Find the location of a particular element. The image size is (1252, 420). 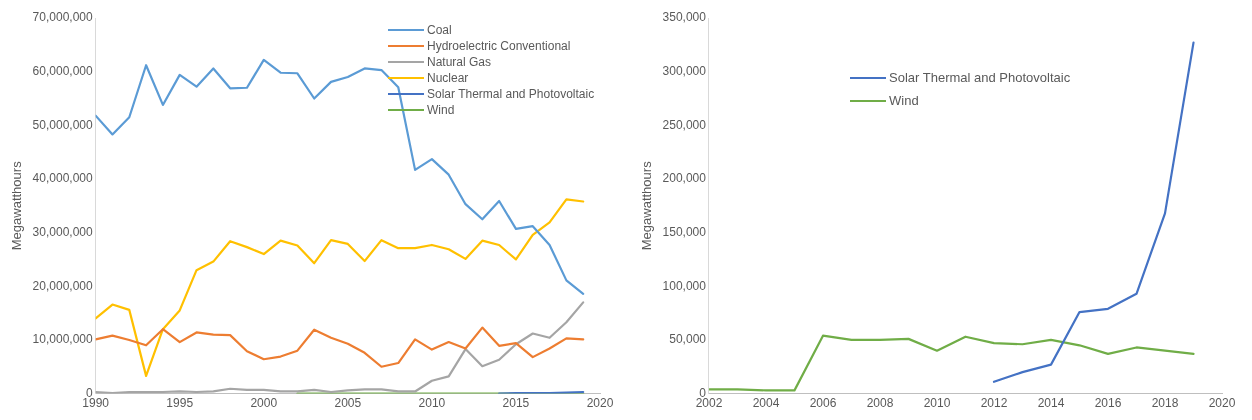

y-tick-label: 50,000 is located at coordinates (688, 339).